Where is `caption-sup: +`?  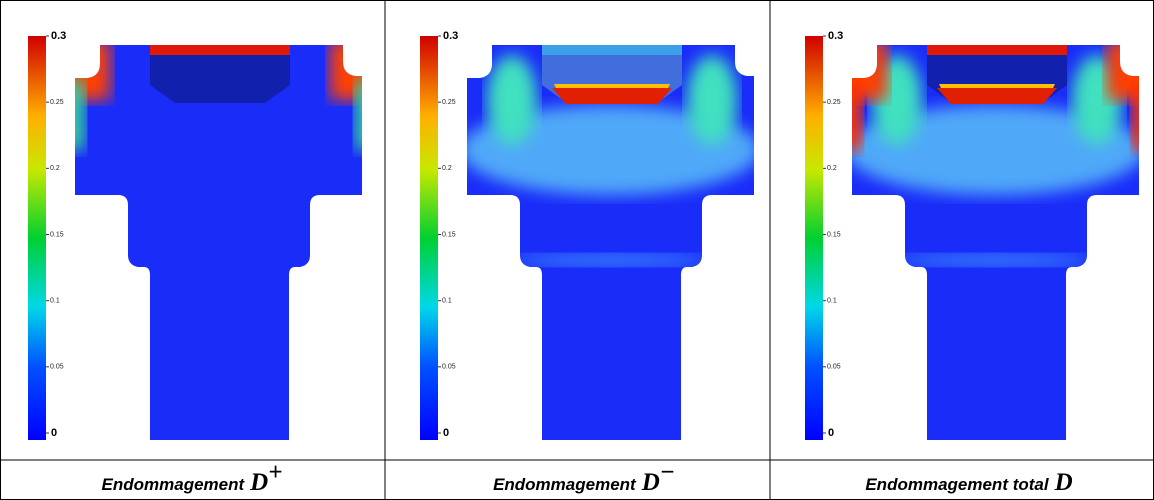 caption-sup: + is located at coordinates (275, 472).